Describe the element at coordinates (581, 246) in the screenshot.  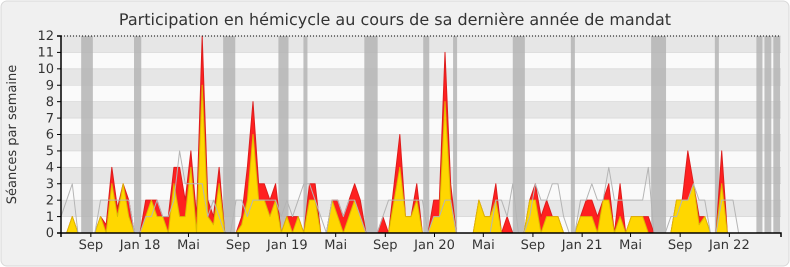
I see `x-tick-label: Jan 21` at that location.